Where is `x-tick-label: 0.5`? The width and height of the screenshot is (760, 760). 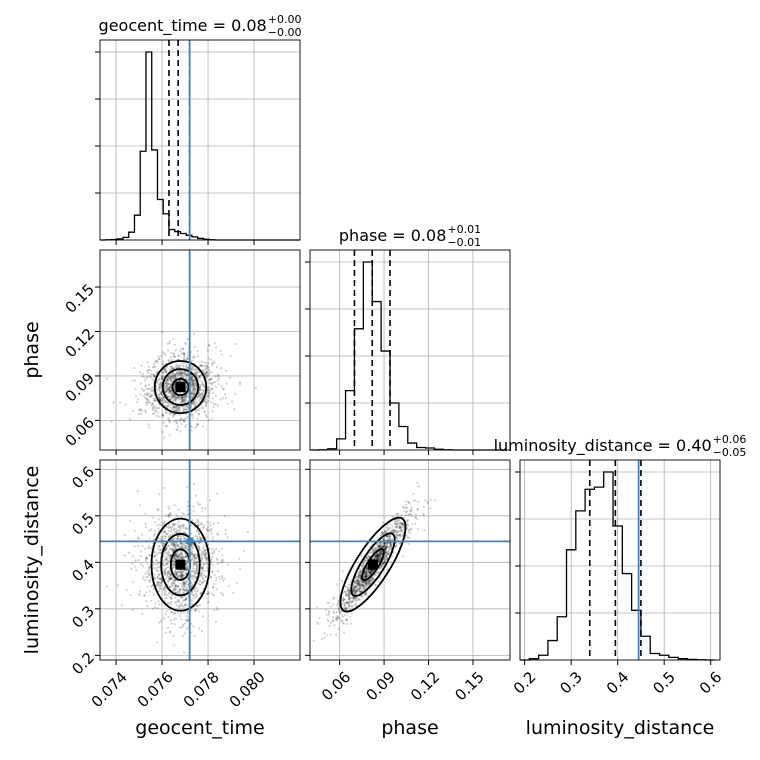
x-tick-label: 0.5 is located at coordinates (664, 683).